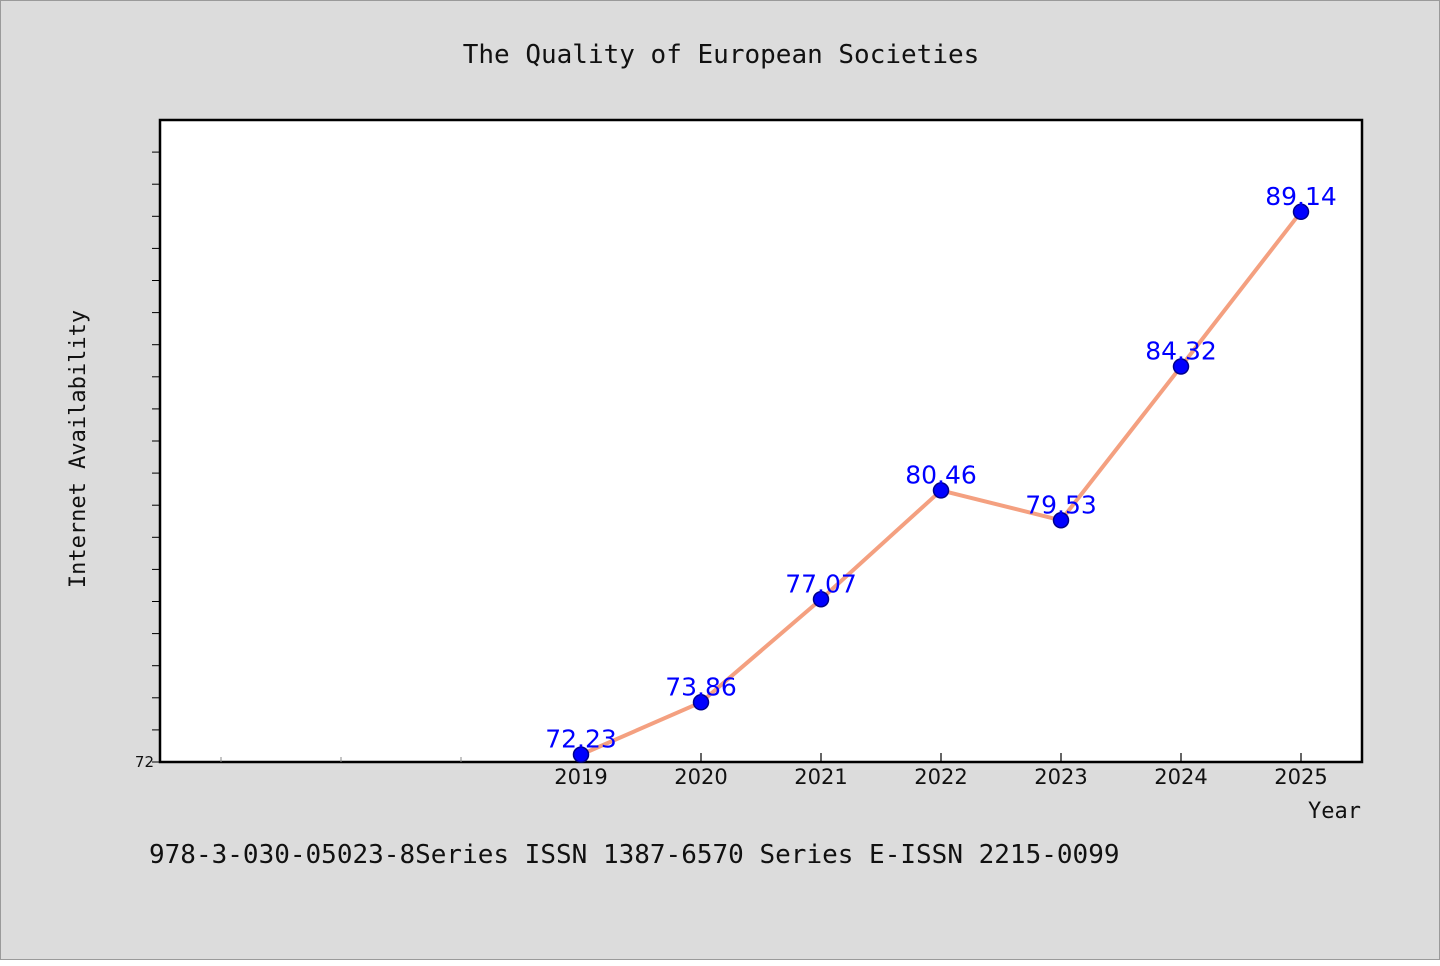  What do you see at coordinates (941, 474) in the screenshot?
I see `data-label: 80.46` at bounding box center [941, 474].